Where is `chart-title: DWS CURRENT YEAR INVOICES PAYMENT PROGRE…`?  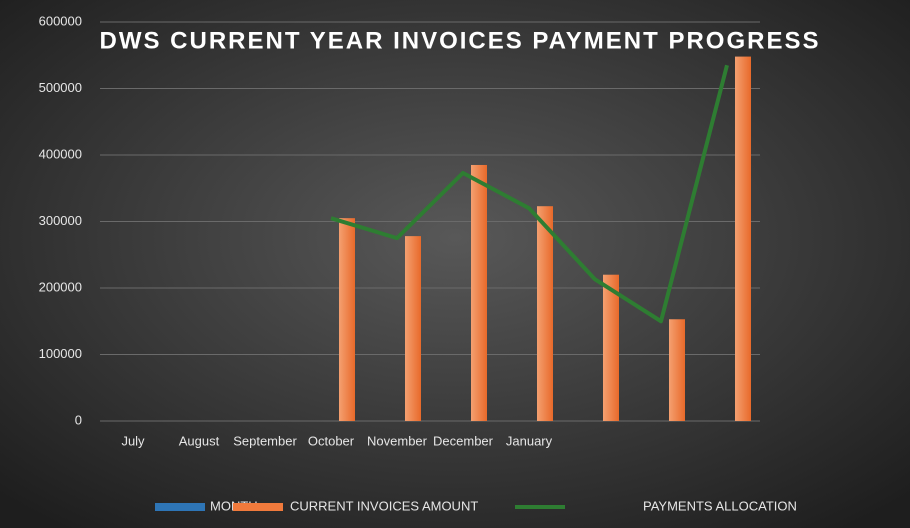 chart-title: DWS CURRENT YEAR INVOICES PAYMENT PROGRE… is located at coordinates (460, 40).